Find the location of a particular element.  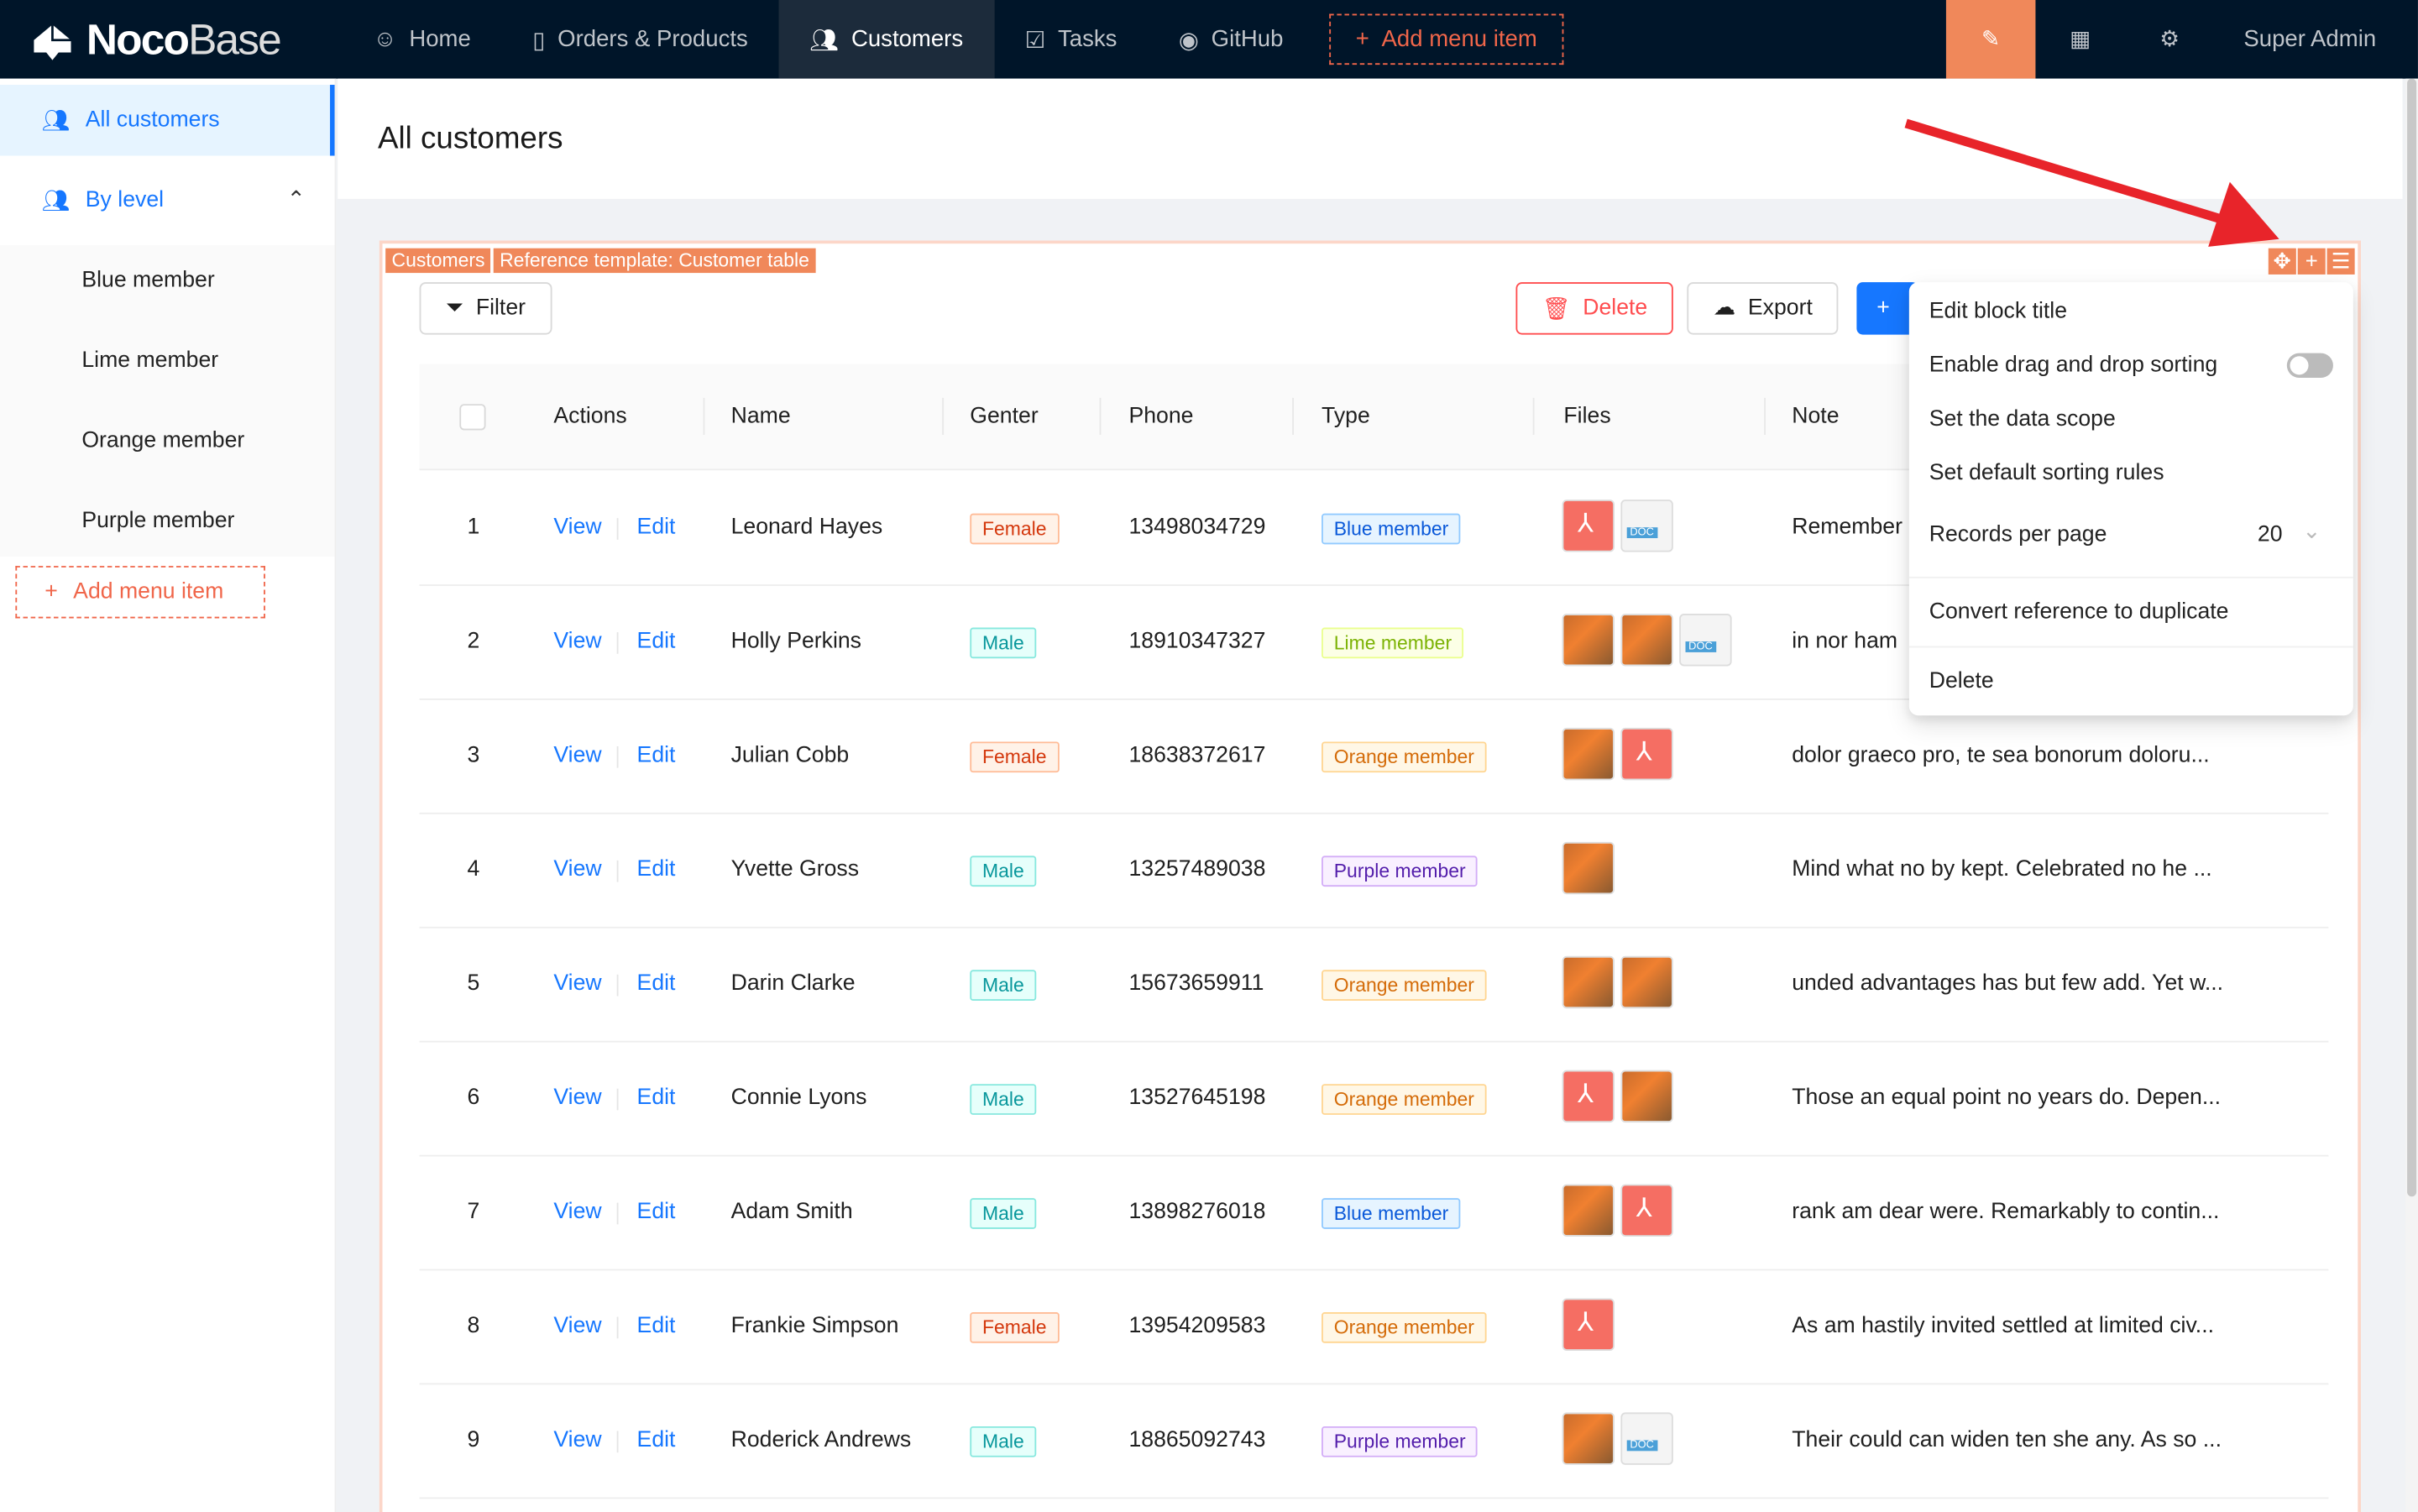

nav-customers: 👥︎ Customers is located at coordinates (886, 39).